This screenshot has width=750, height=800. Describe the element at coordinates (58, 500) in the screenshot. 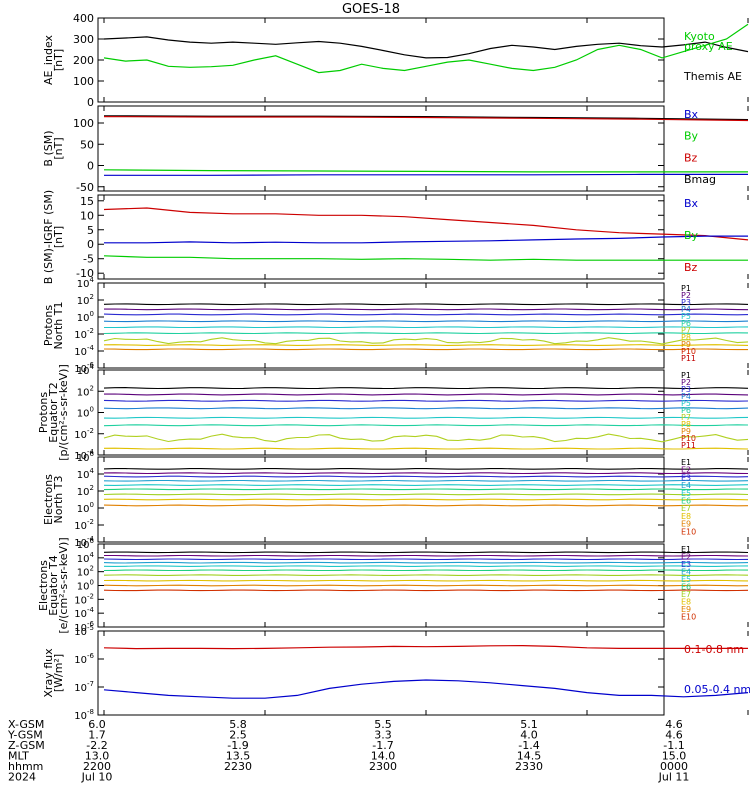

I see `y-axis-label: North T3` at that location.